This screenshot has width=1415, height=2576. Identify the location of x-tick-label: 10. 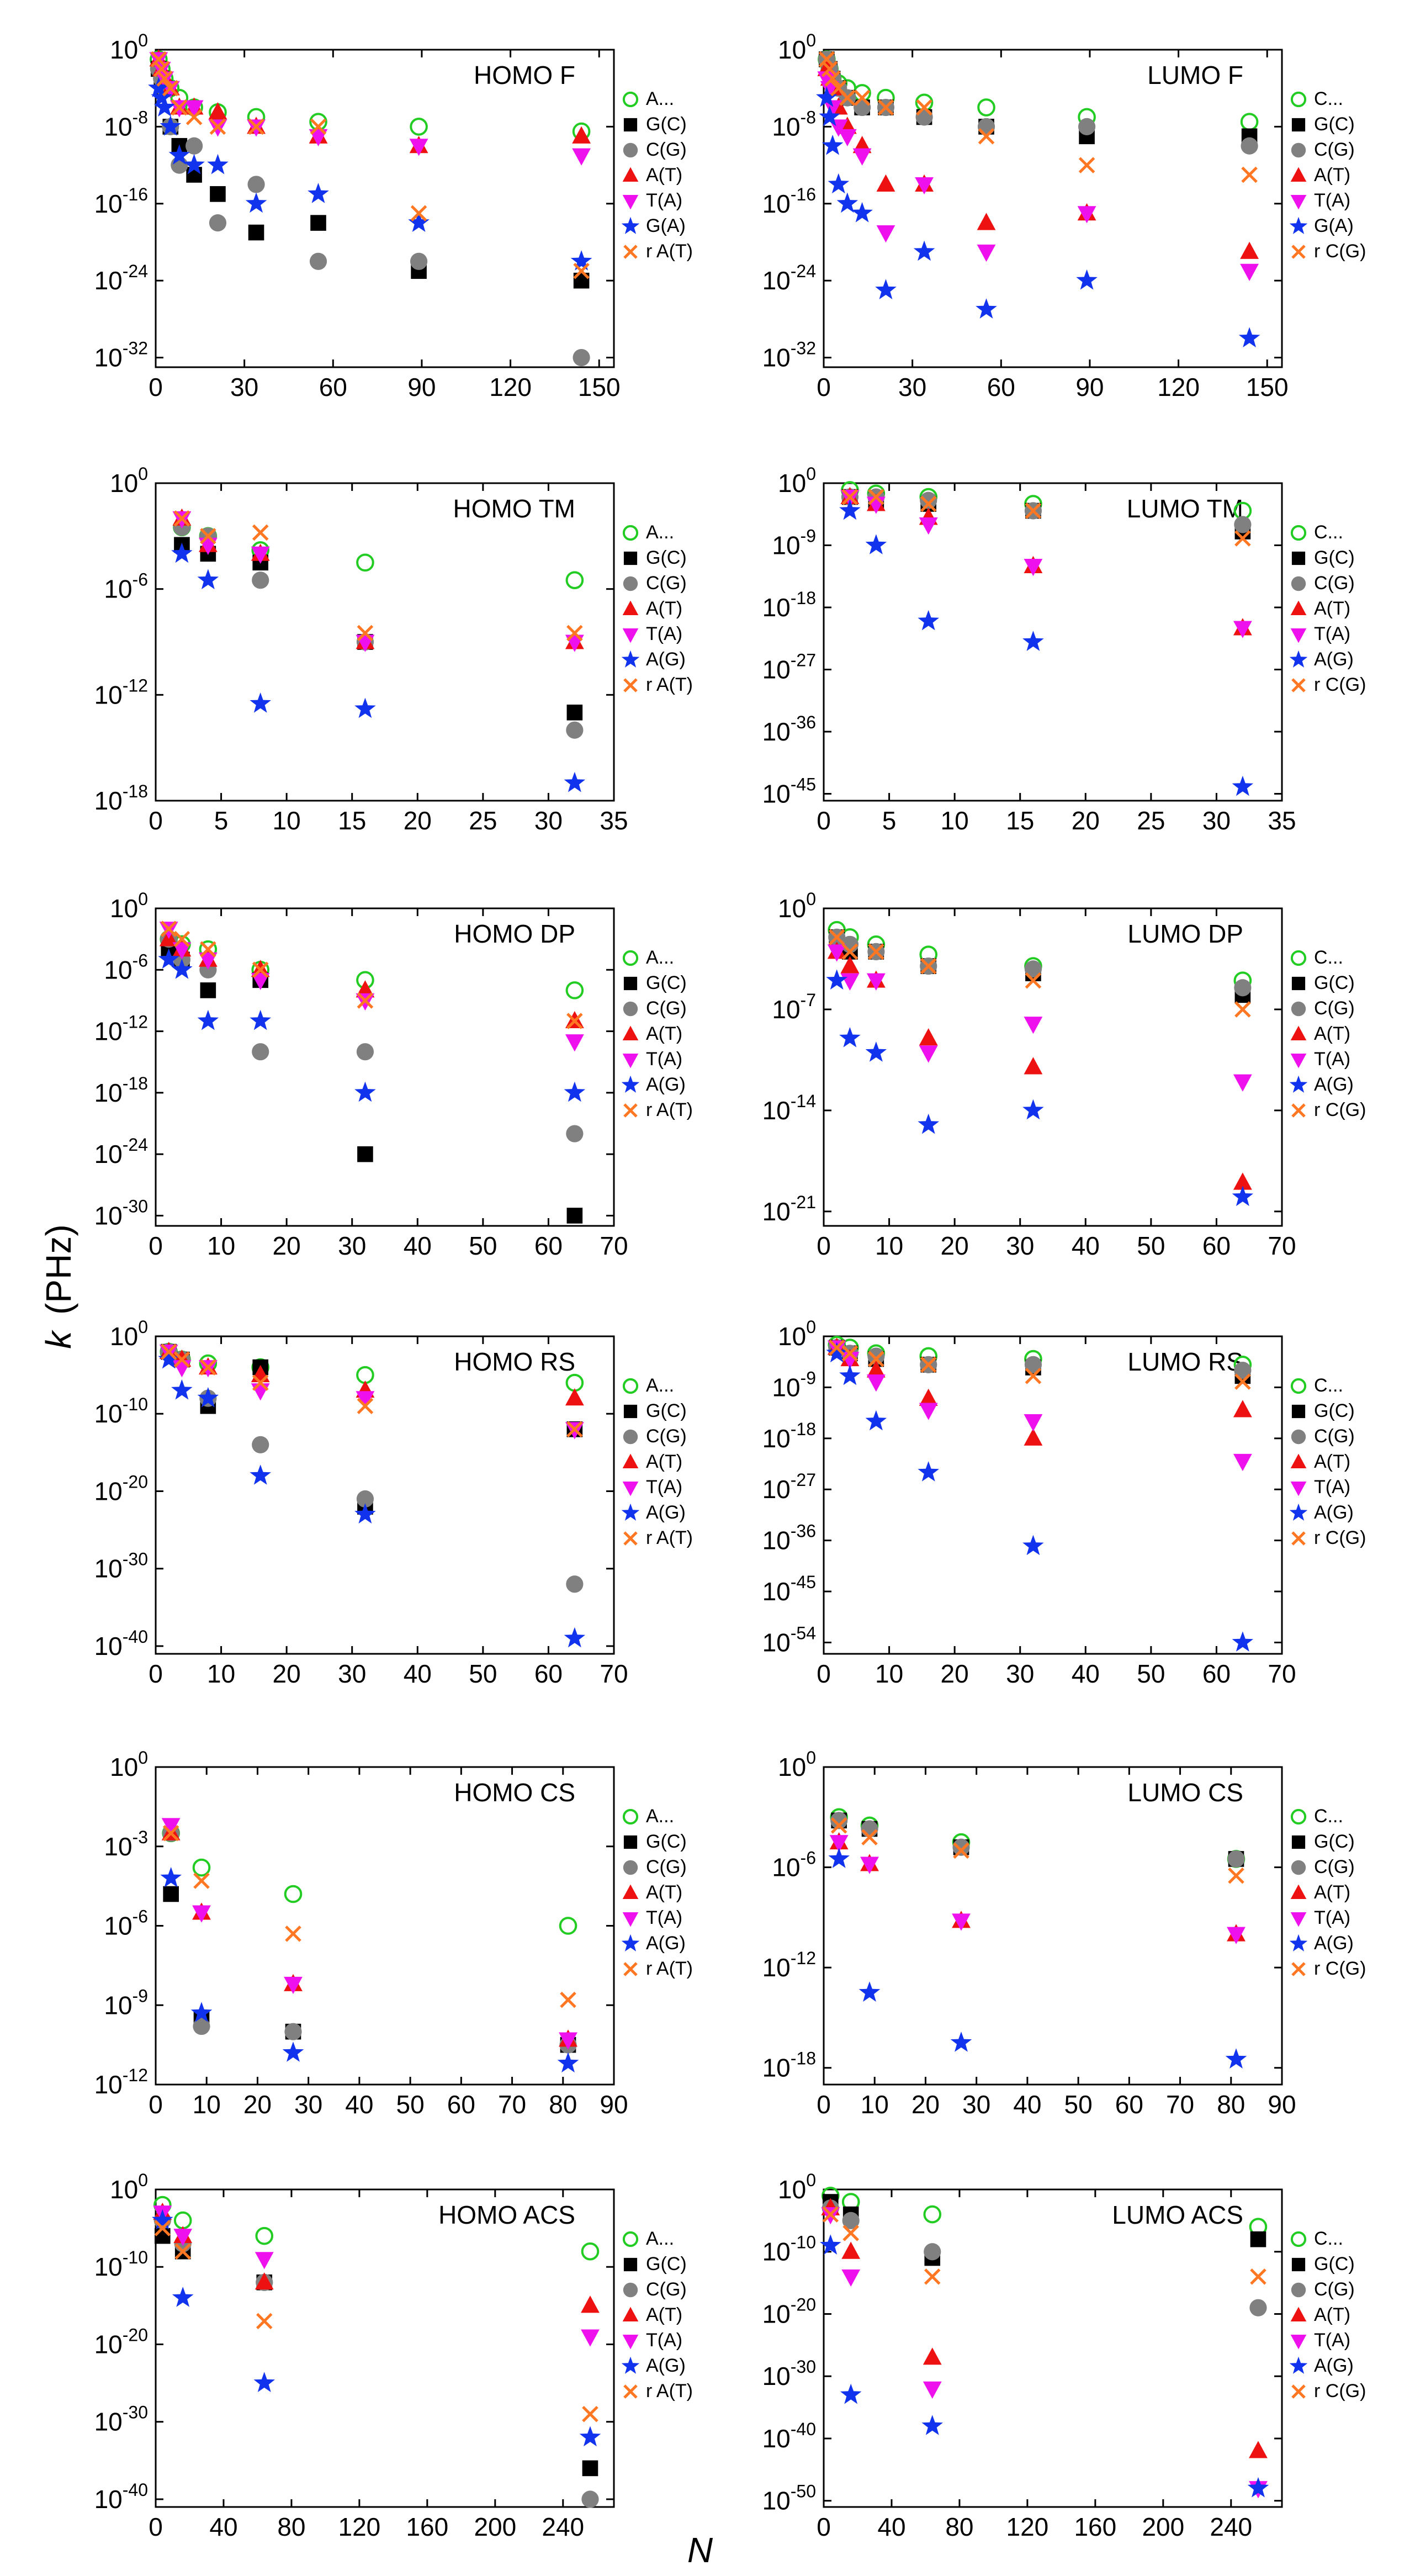
(875, 2104).